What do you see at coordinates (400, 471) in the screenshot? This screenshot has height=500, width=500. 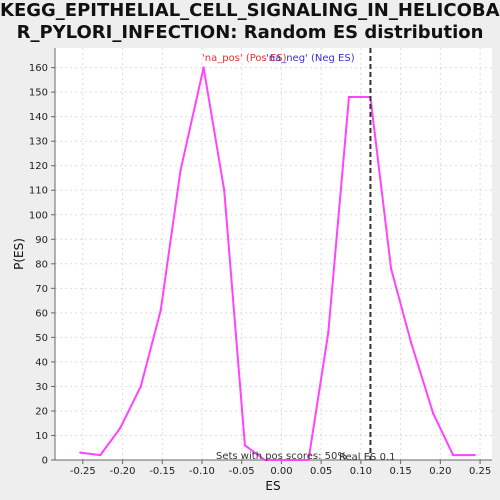 I see `x-tick-label: 0.15` at bounding box center [400, 471].